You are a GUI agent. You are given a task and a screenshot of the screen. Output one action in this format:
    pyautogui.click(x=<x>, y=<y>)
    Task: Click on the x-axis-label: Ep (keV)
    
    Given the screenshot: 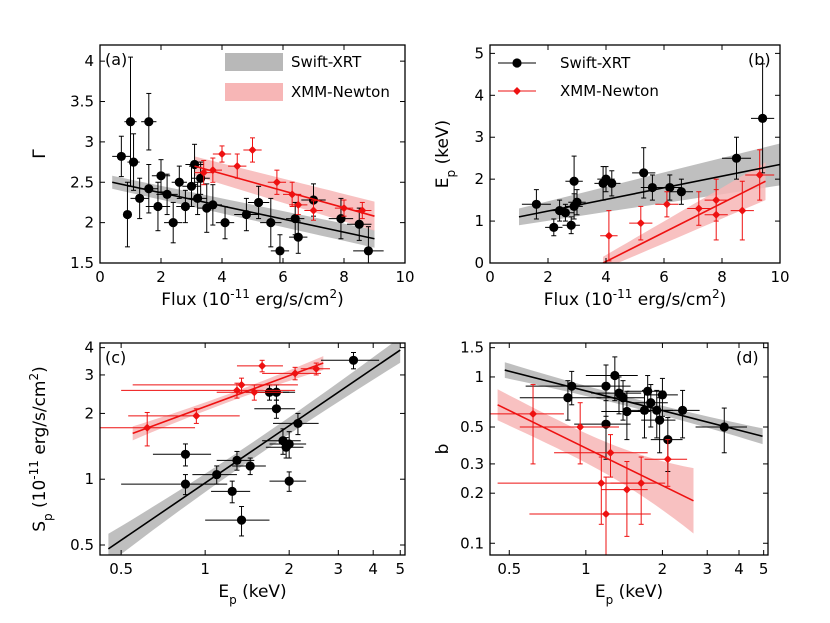 What is the action you would take?
    pyautogui.click(x=252, y=594)
    